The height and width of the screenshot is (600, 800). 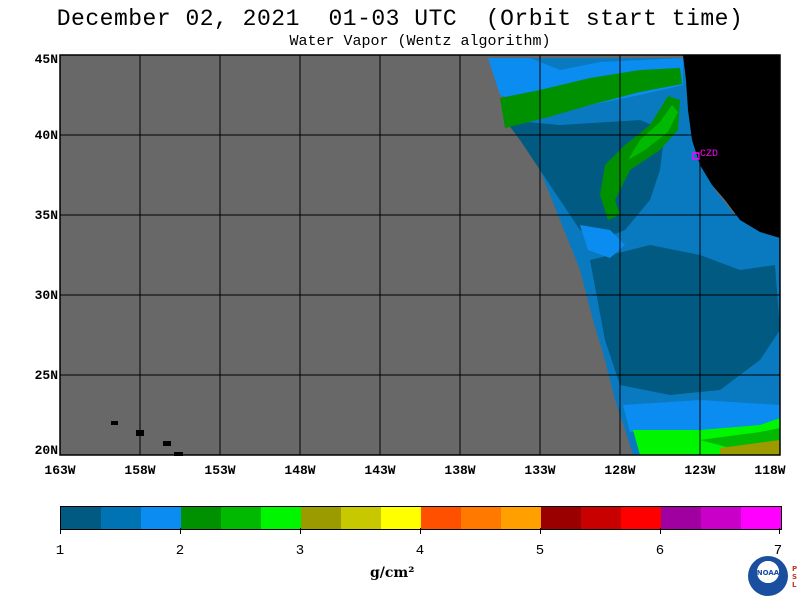 I want to click on swath-light-band-south, so click(x=701, y=416).